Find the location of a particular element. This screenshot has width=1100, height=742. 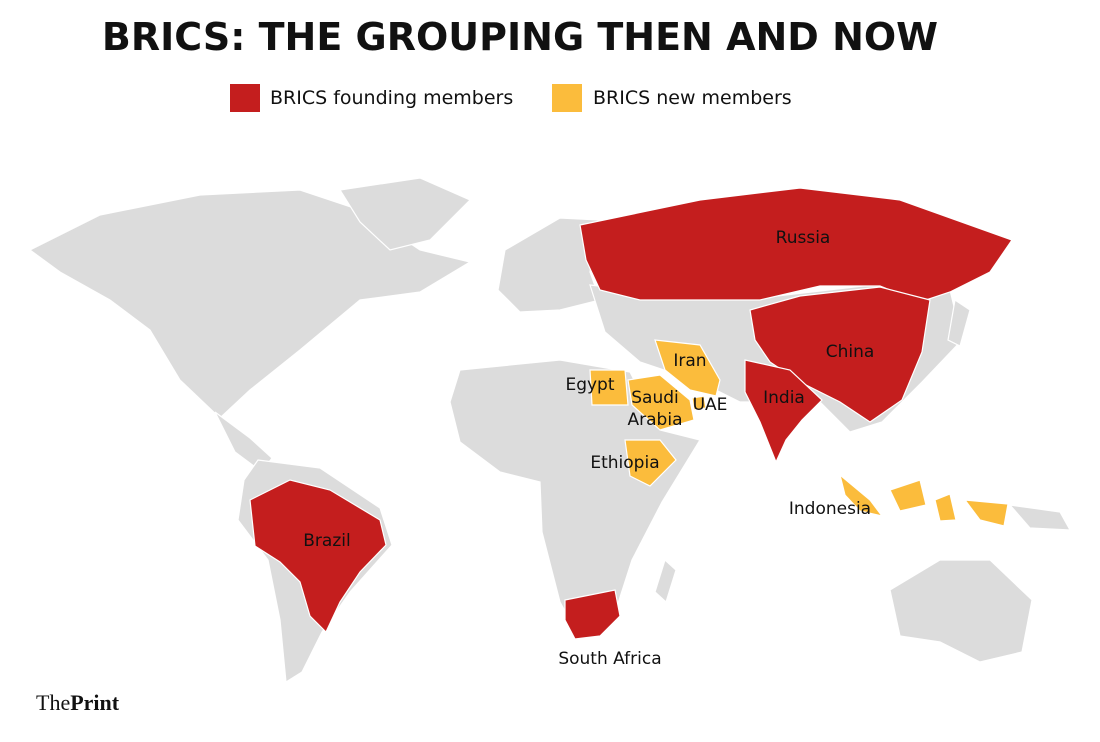

country-label: Egypt is located at coordinates (589, 385).